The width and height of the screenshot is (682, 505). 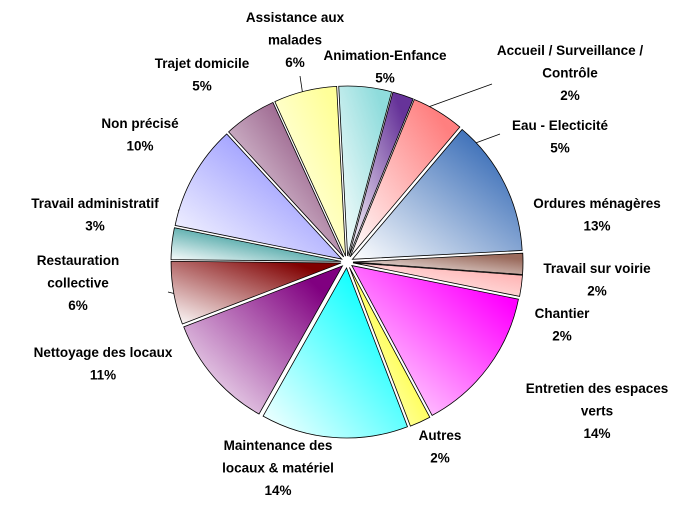 What do you see at coordinates (563, 313) in the screenshot?
I see `slice-label: Chantier` at bounding box center [563, 313].